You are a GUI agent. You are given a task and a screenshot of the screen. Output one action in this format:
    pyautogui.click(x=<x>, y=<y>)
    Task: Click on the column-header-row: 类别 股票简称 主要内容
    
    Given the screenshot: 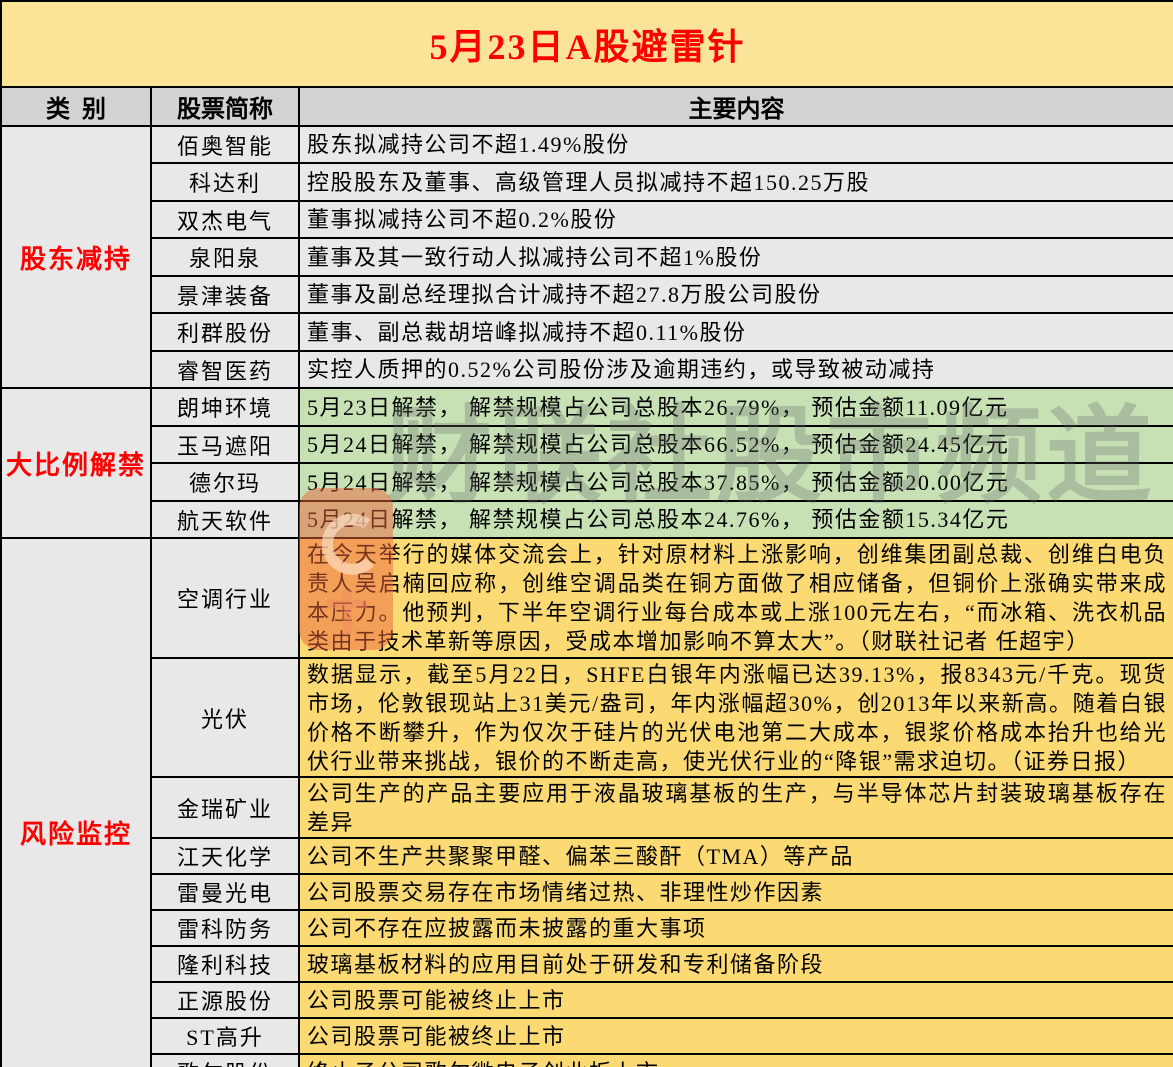 What is the action you would take?
    pyautogui.click(x=586, y=106)
    